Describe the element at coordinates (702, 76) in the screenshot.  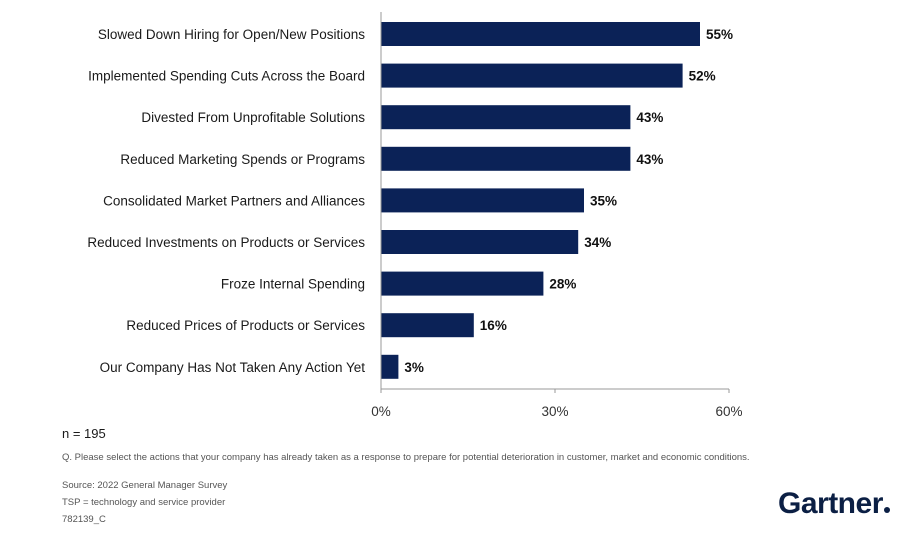
I see `value-label: 52%` at that location.